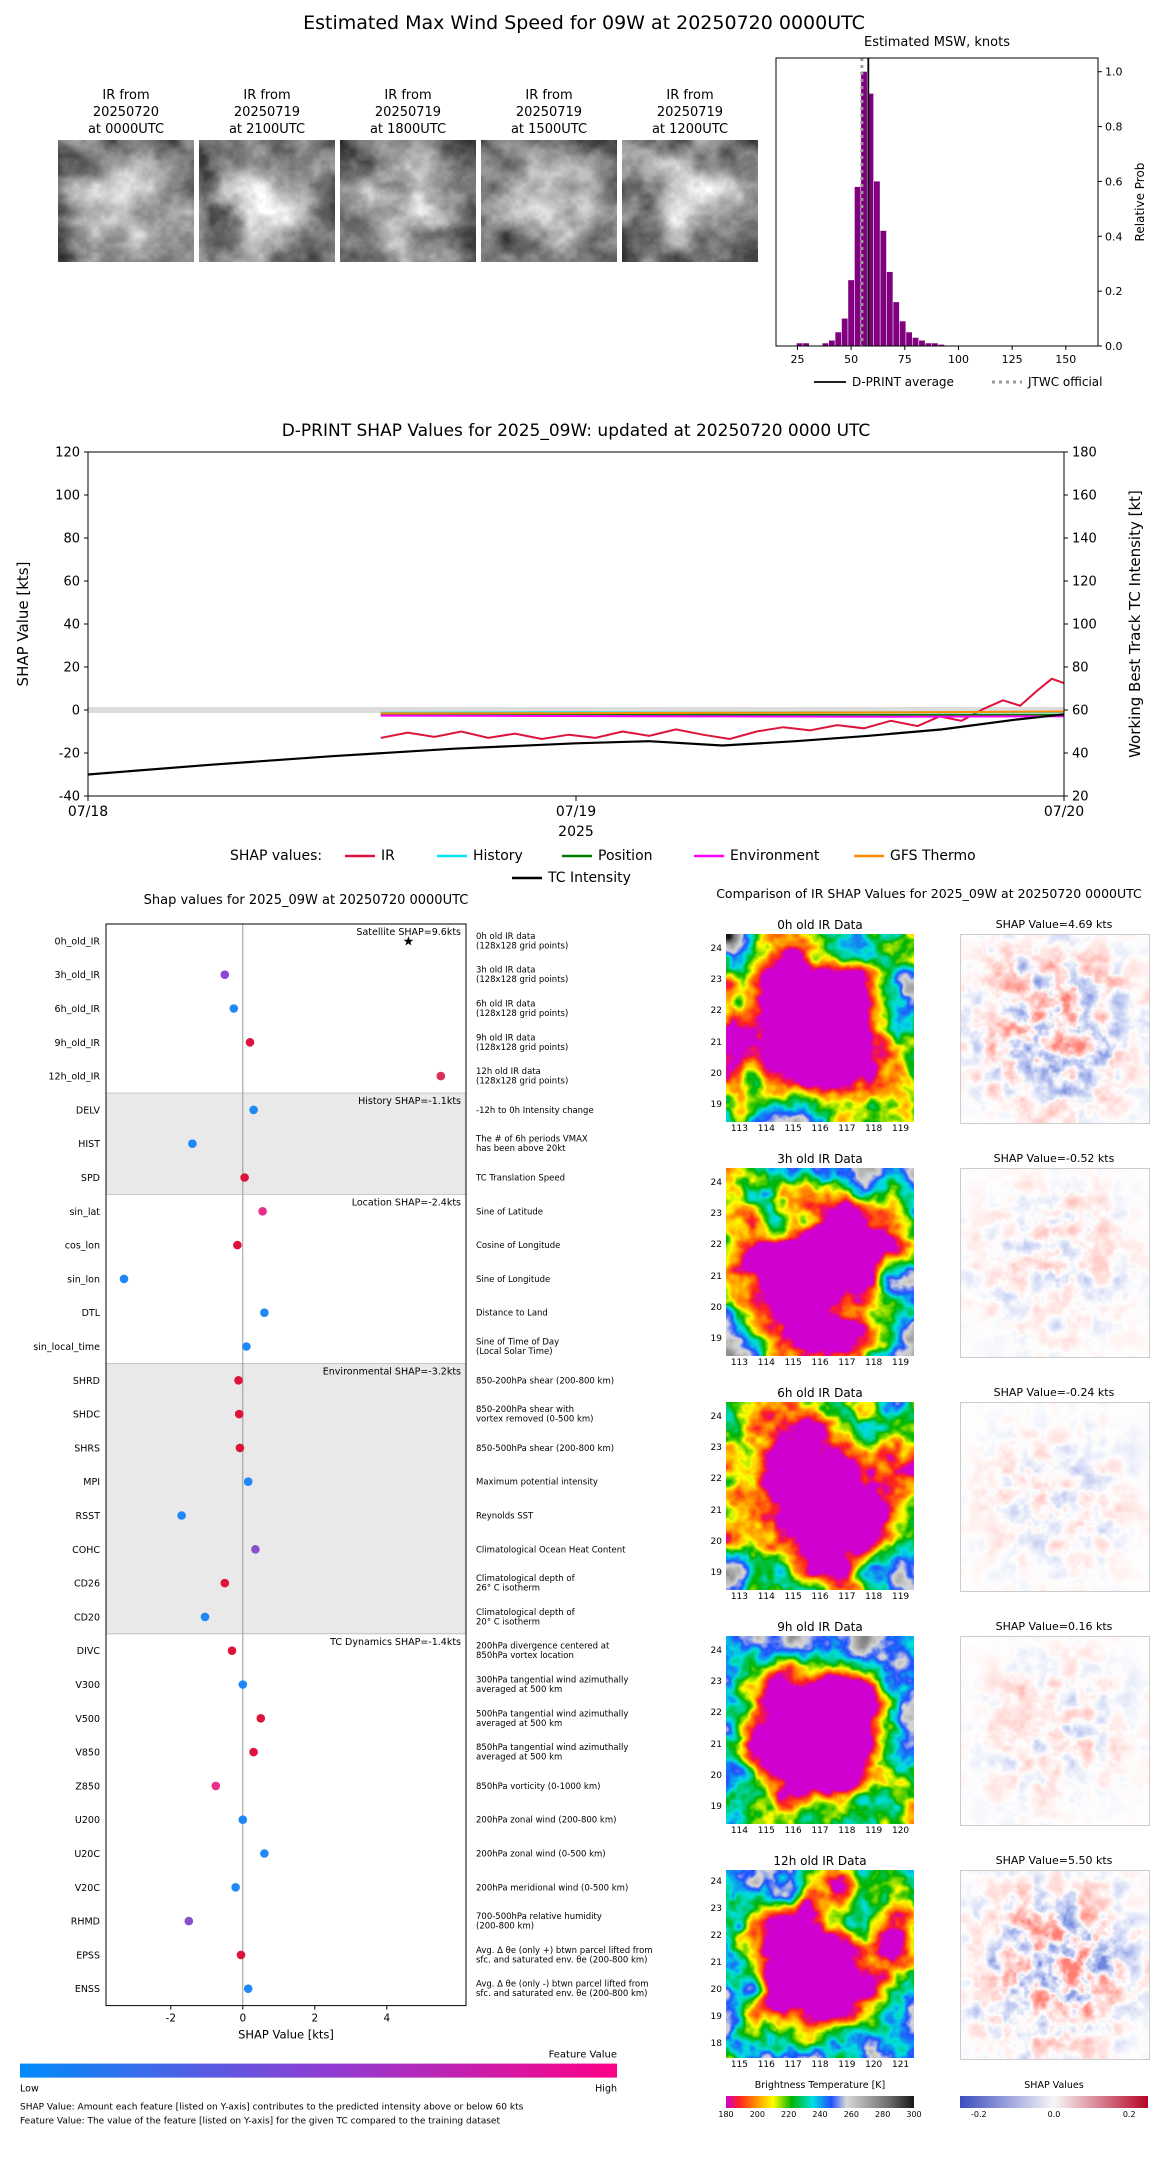  I want to click on lon-tick-label: 119, so click(900, 1363).